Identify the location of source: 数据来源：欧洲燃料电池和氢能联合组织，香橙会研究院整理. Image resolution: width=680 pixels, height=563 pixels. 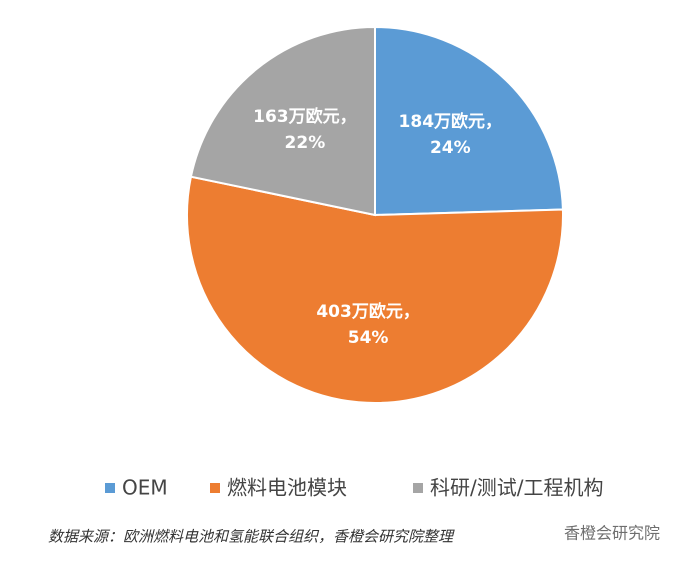
(251, 537).